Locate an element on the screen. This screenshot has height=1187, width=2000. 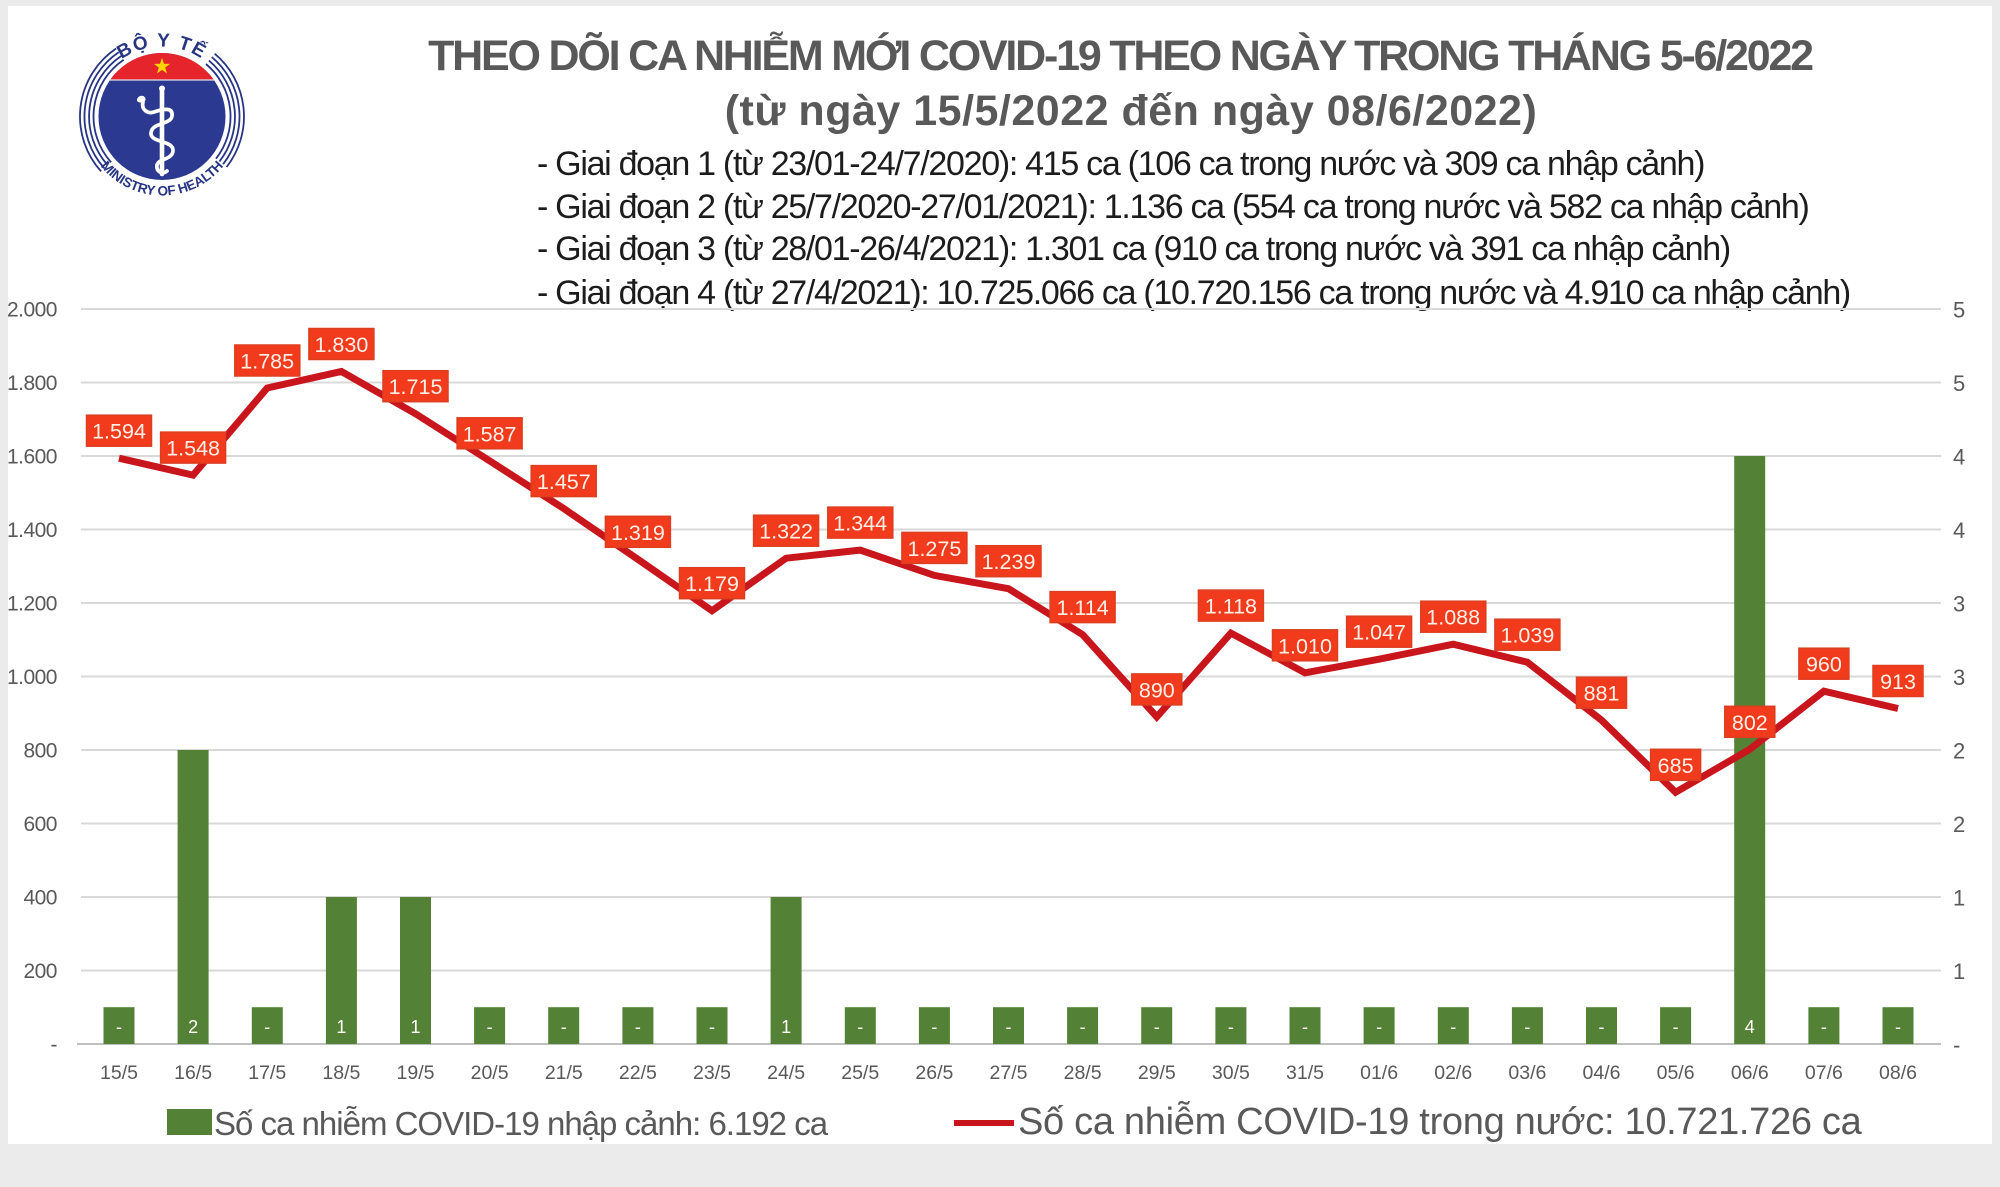
svg-text: 1.047 is located at coordinates (1379, 633).